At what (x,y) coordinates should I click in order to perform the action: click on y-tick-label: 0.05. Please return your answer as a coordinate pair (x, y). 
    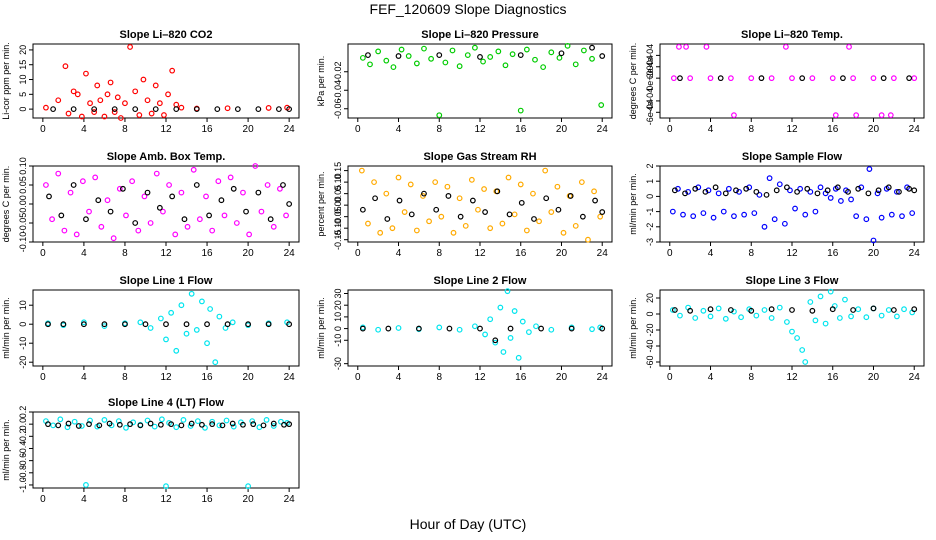
    Looking at the image, I should click on (23, 185).